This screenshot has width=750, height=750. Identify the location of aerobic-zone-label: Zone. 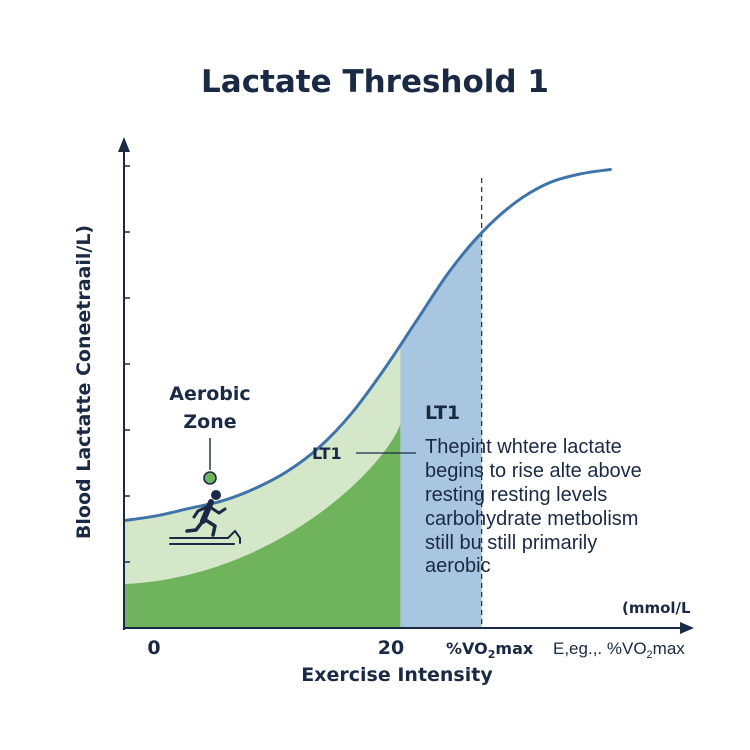
(209, 422).